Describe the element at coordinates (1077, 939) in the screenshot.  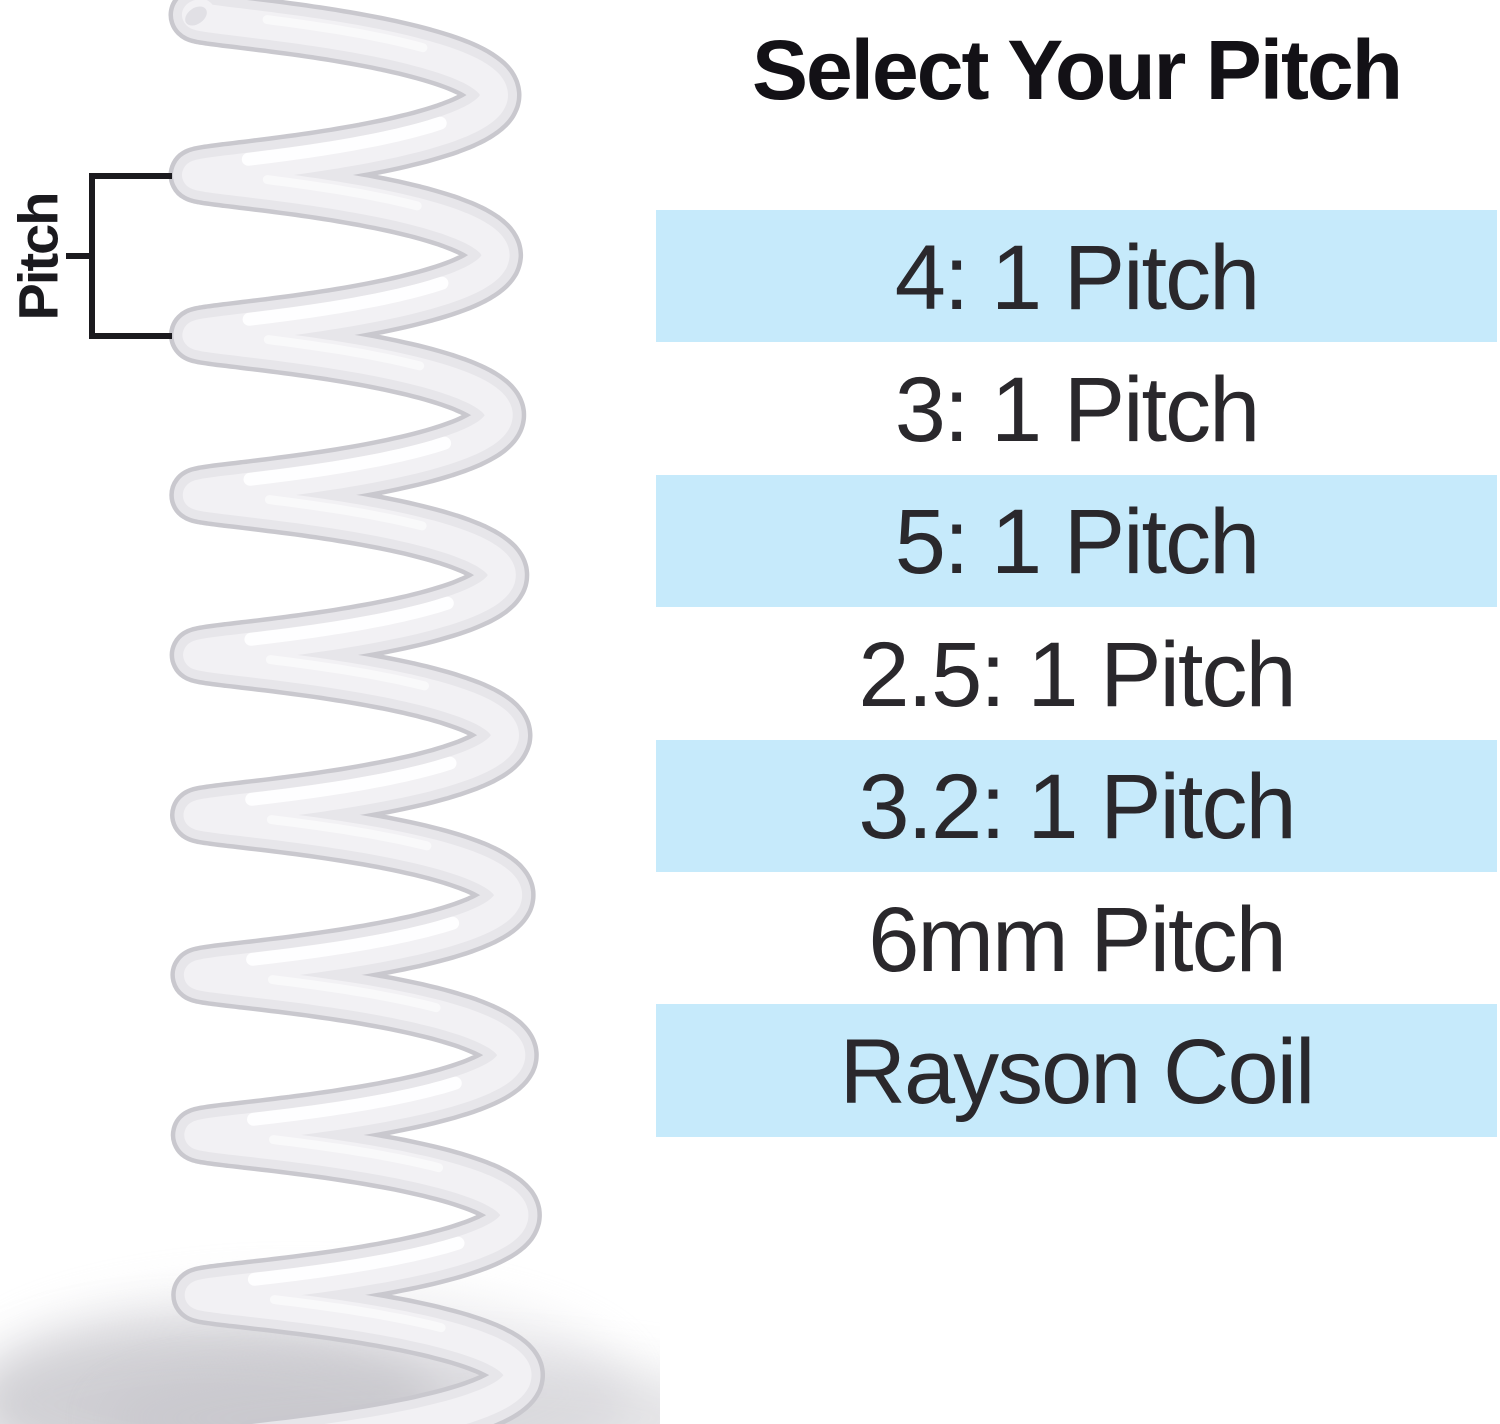
I see `pitch-option-row: 6mm Pitch` at that location.